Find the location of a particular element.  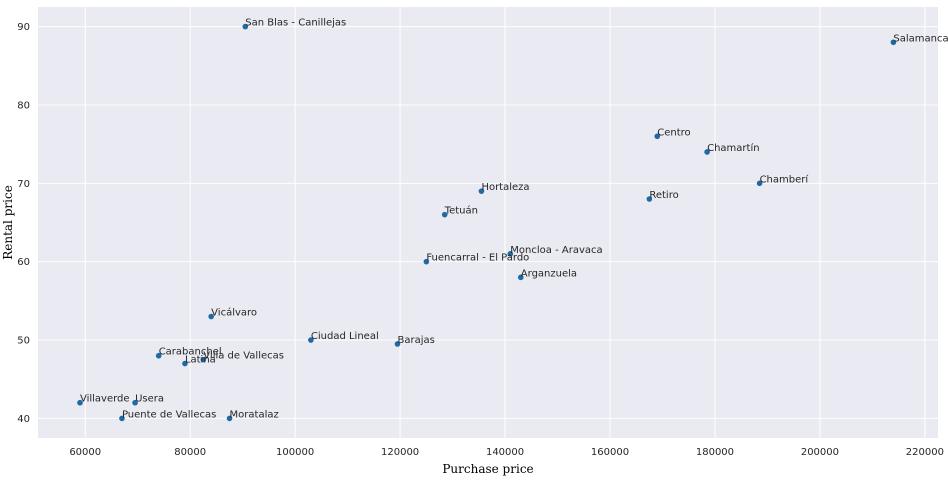

x-tick-label: 180000 is located at coordinates (715, 452).